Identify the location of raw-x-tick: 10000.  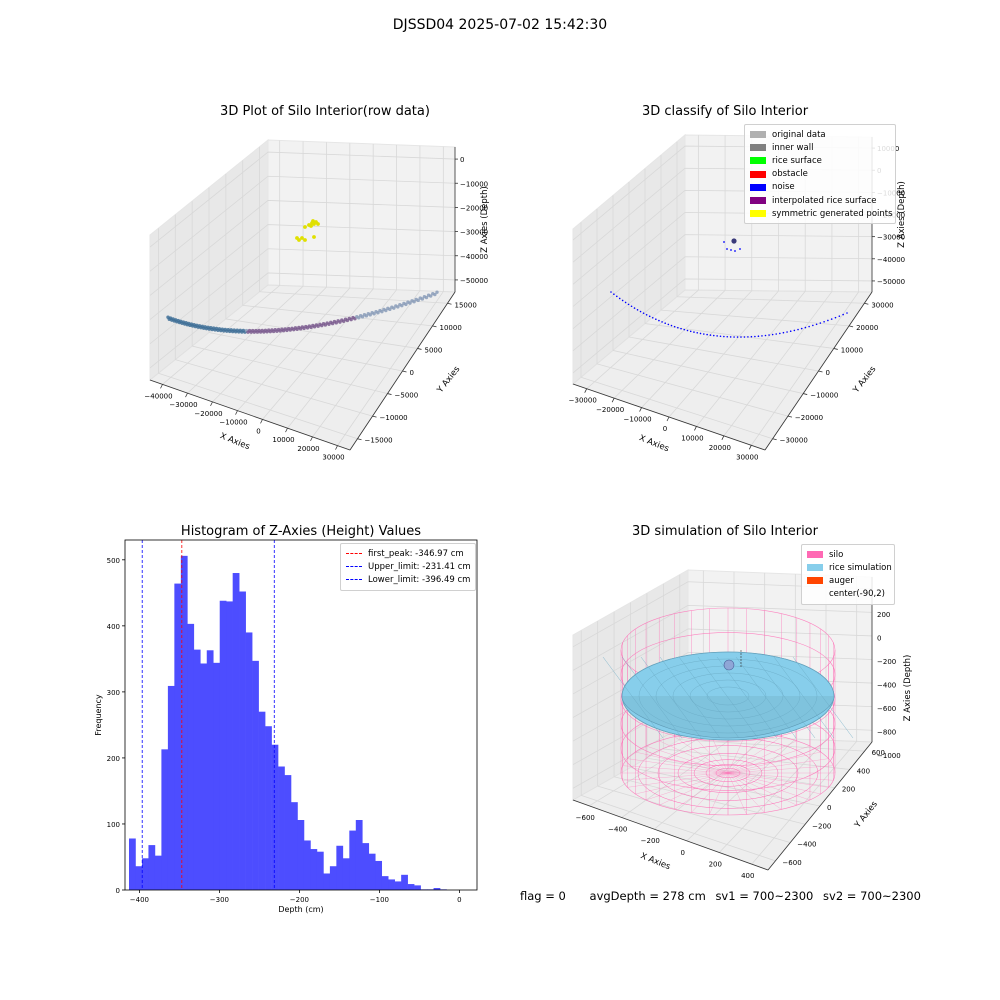
(283, 440).